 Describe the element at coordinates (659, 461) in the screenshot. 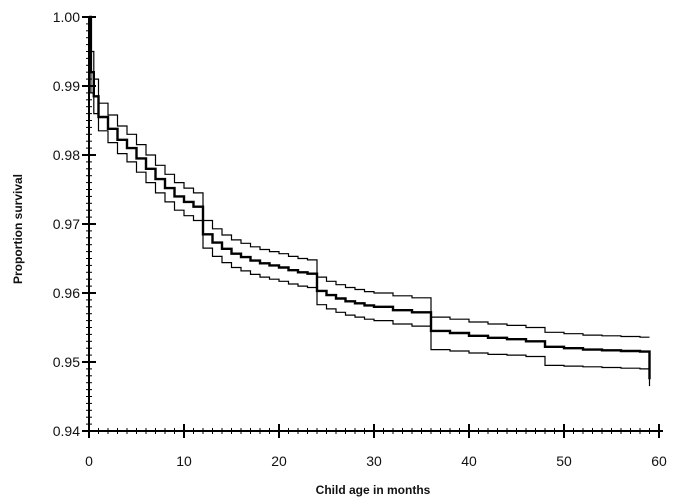

I see `x-tick-label: 60` at that location.